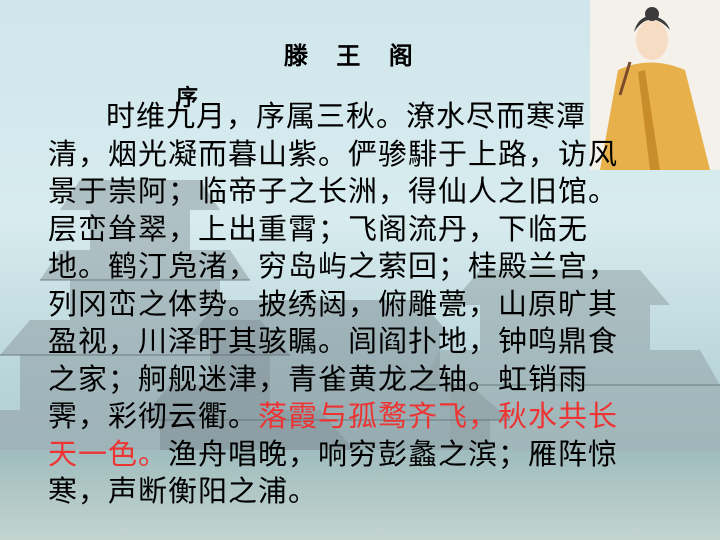  Describe the element at coordinates (333, 435) in the screenshot. I see `poem-highlight: 落霞与孤鹜齐飞，秋水共长天一色。` at that location.